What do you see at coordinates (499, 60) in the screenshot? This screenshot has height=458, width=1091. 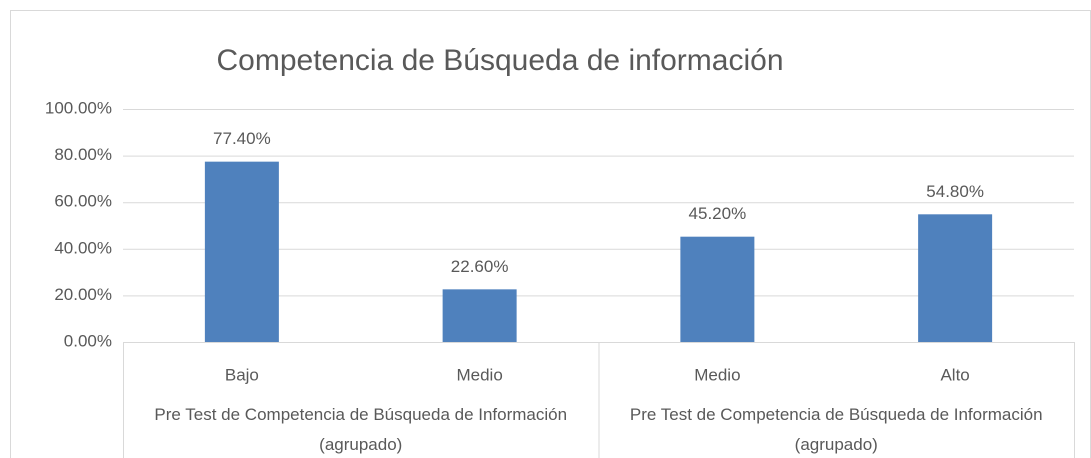 I see `chart-title: Competencia de Búsqueda de información` at bounding box center [499, 60].